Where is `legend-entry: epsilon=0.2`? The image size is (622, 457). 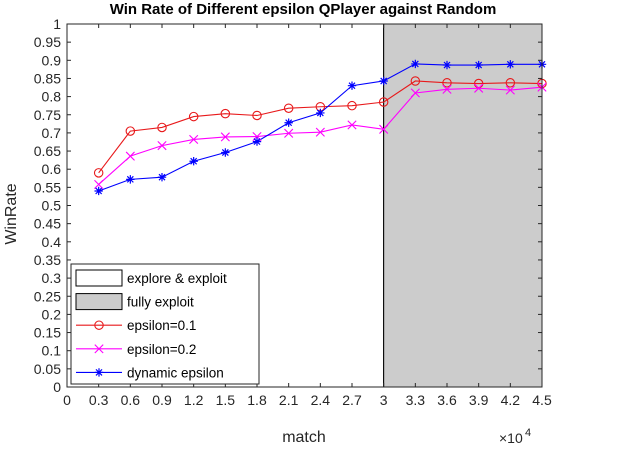 legend-entry: epsilon=0.2 is located at coordinates (136, 349).